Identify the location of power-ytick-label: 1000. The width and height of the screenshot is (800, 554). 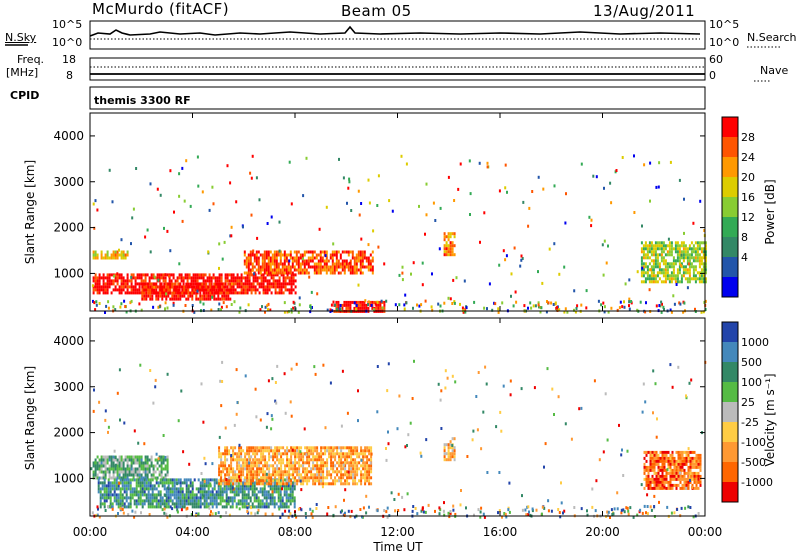
(68, 273).